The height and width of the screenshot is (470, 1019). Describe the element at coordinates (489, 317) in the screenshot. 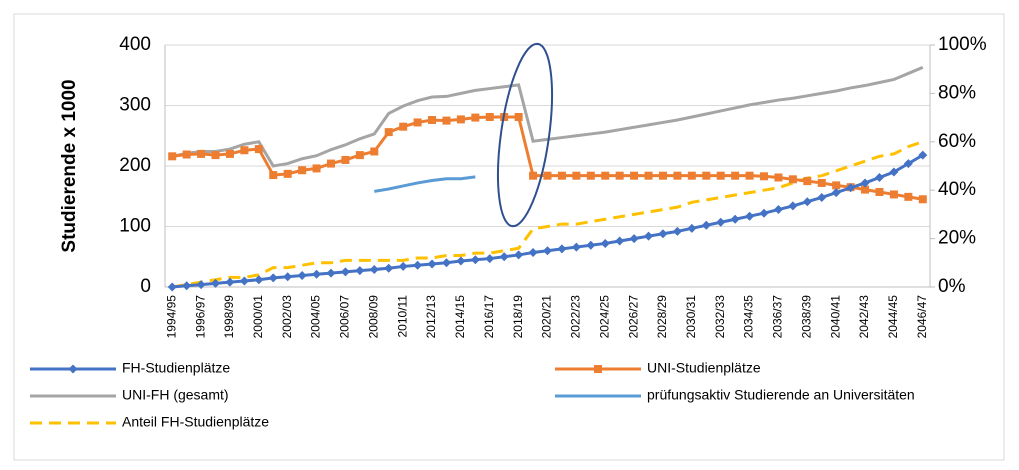

I see `x-tick-label: 2016/17` at that location.